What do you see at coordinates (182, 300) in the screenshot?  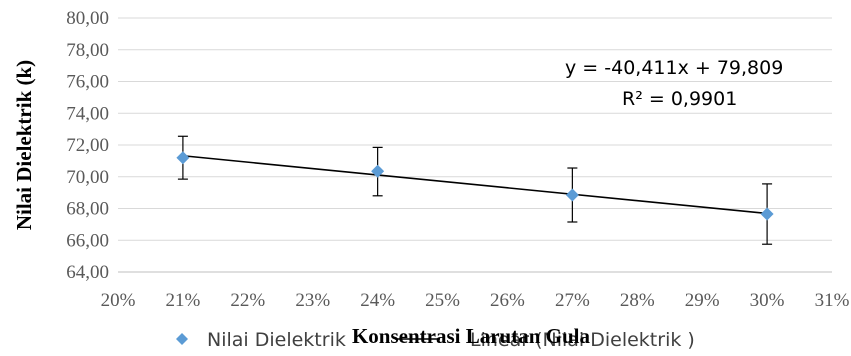 I see `x-tick-label: 21%` at bounding box center [182, 300].